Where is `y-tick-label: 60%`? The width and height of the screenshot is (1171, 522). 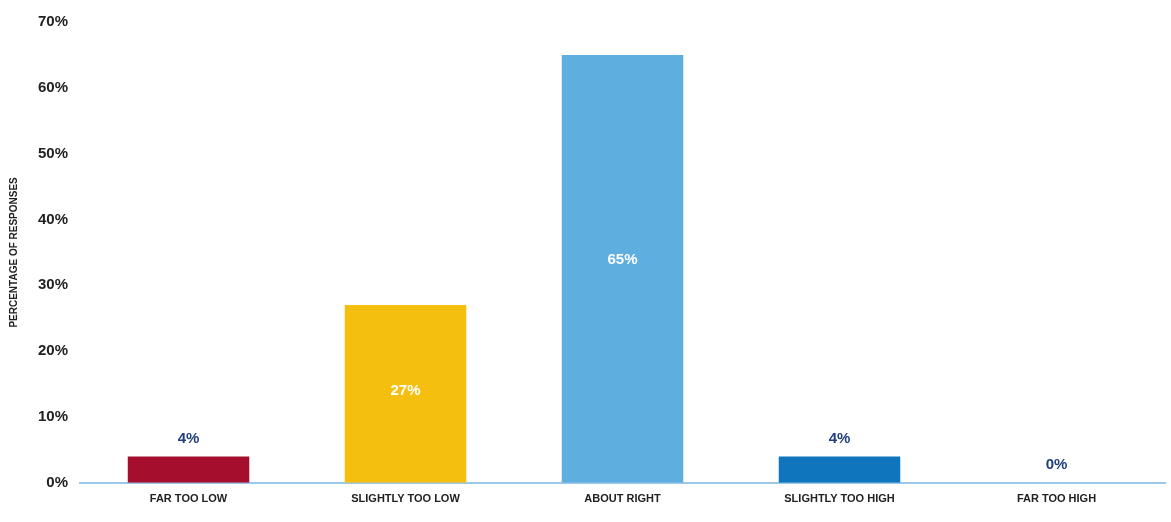 y-tick-label: 60% is located at coordinates (53, 86).